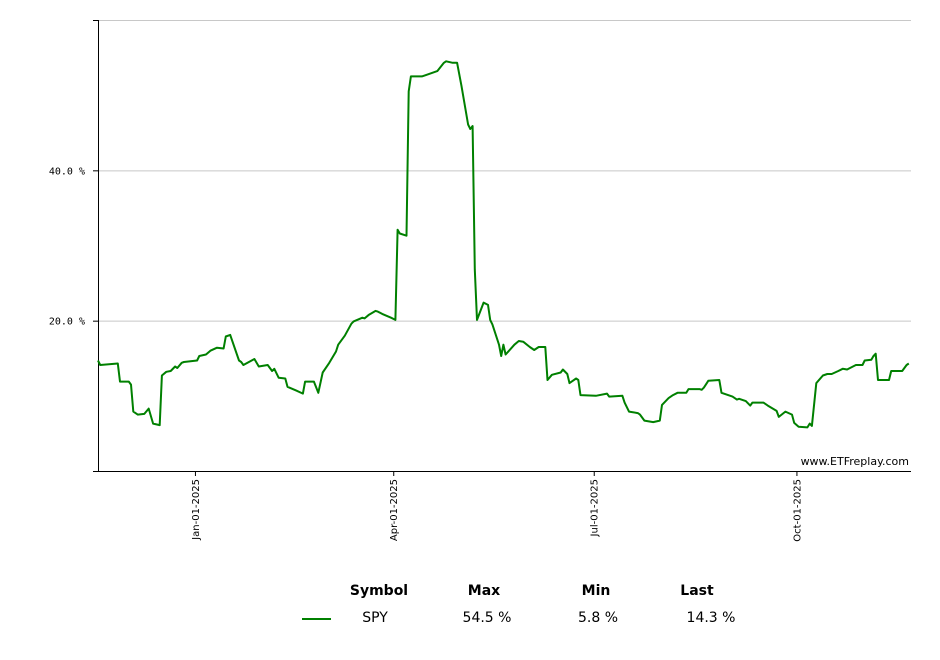 The width and height of the screenshot is (940, 660). What do you see at coordinates (484, 591) in the screenshot?
I see `header-max: Max` at bounding box center [484, 591].